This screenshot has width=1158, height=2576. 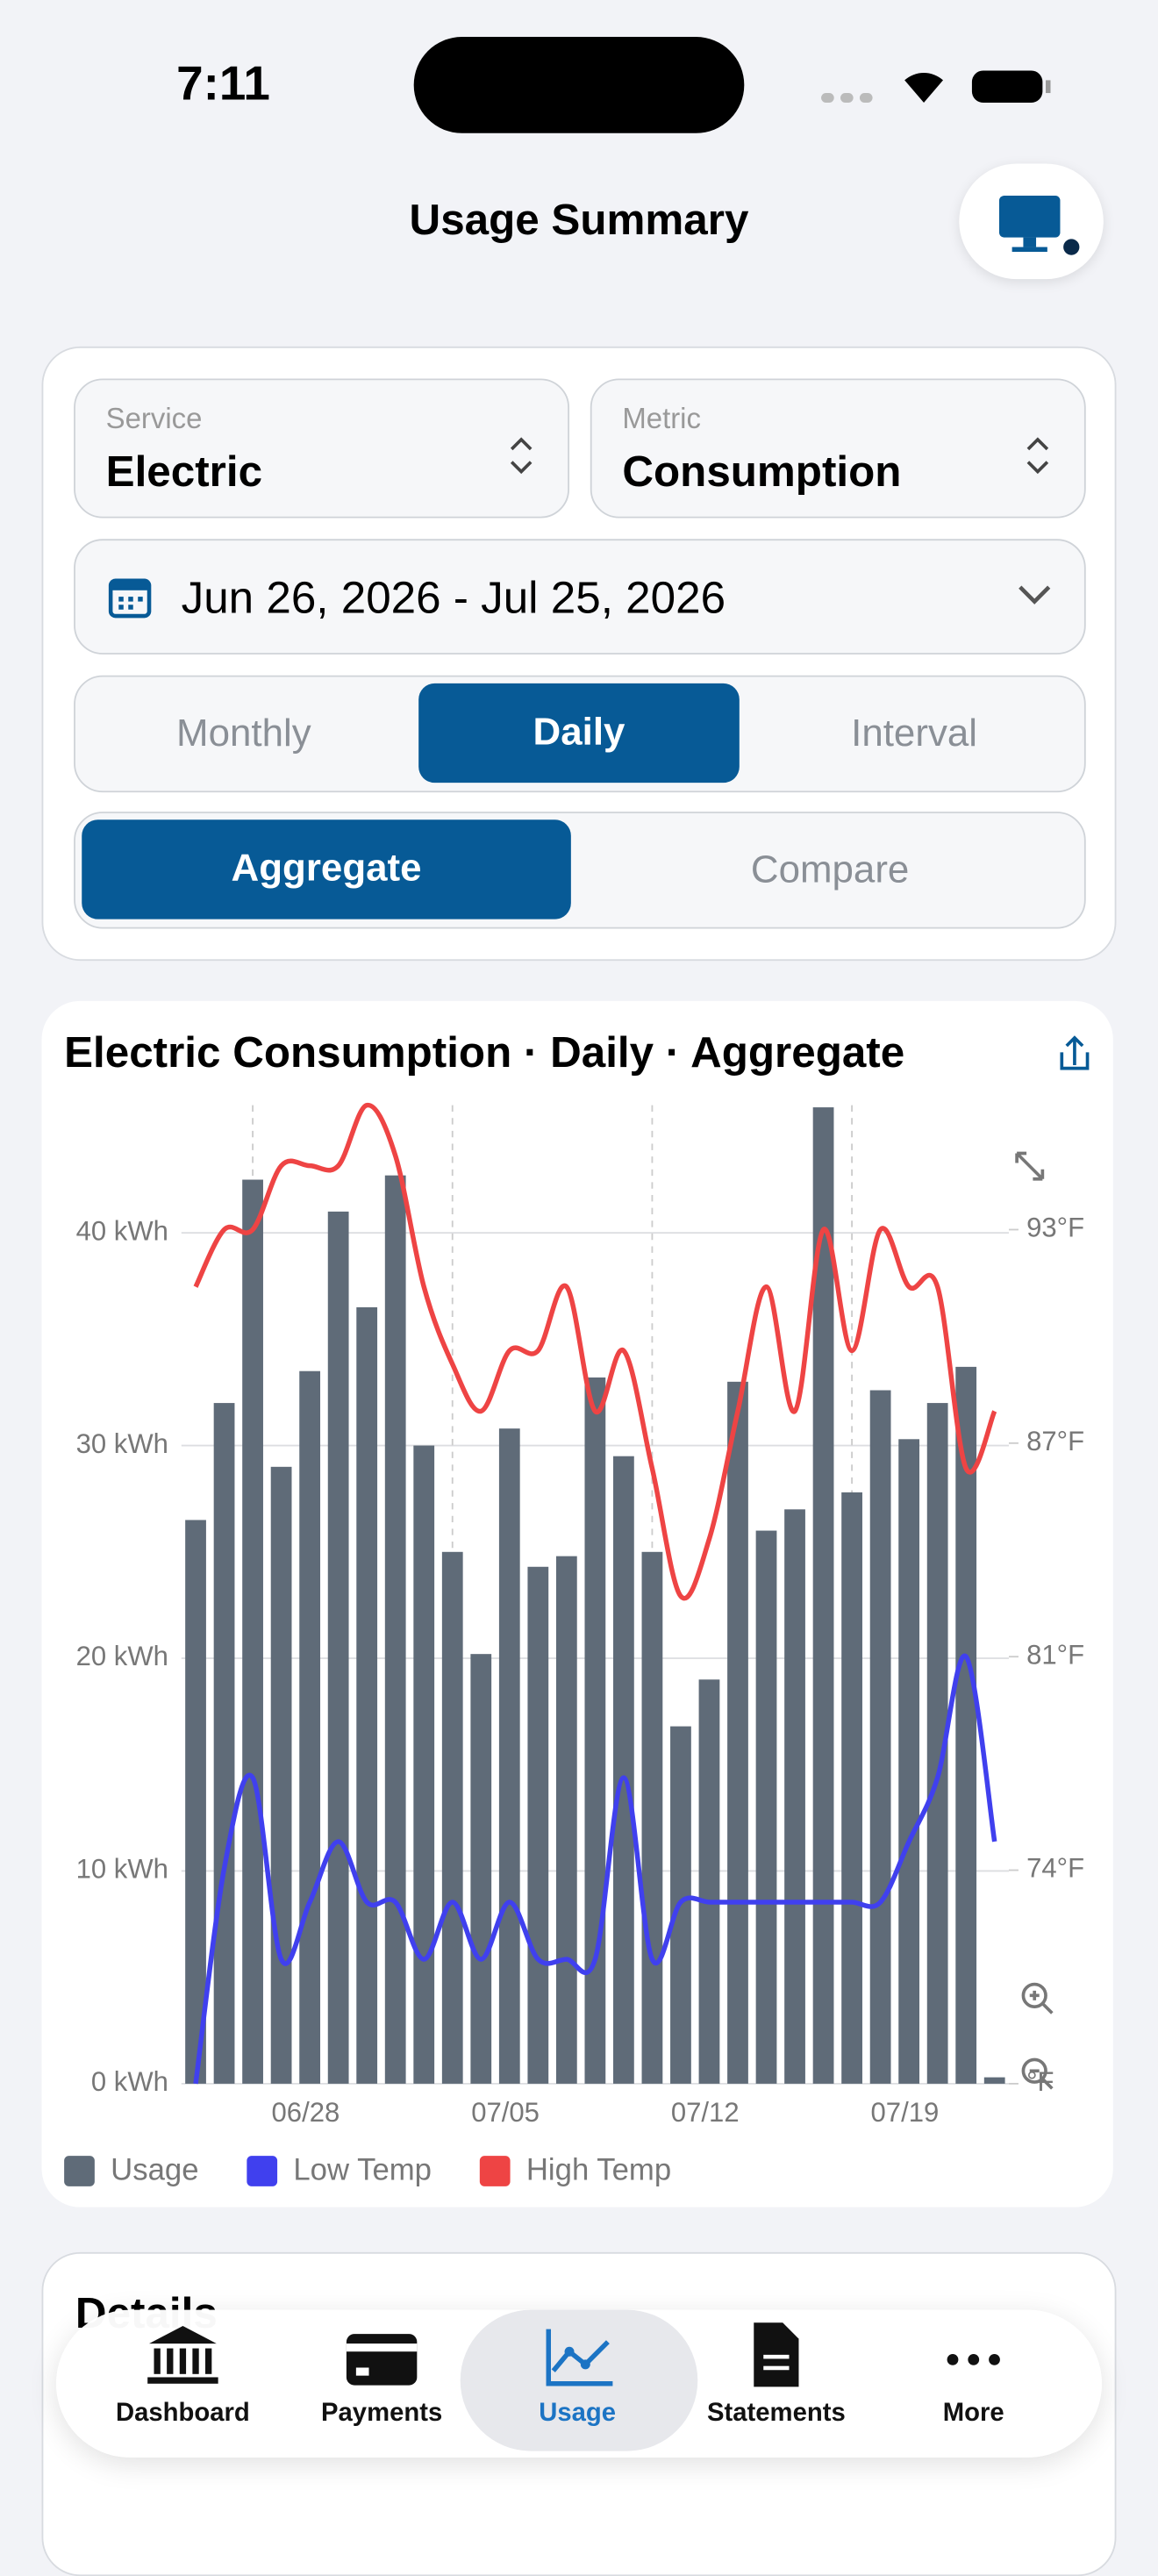 I want to click on y2-tick-label: 93°F, so click(x=1055, y=1228).